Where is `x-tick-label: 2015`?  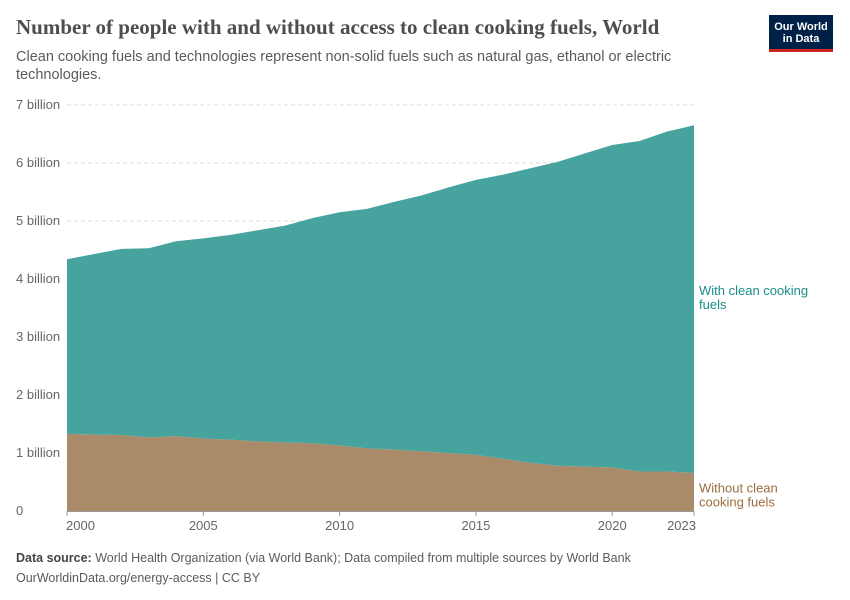 x-tick-label: 2015 is located at coordinates (475, 525).